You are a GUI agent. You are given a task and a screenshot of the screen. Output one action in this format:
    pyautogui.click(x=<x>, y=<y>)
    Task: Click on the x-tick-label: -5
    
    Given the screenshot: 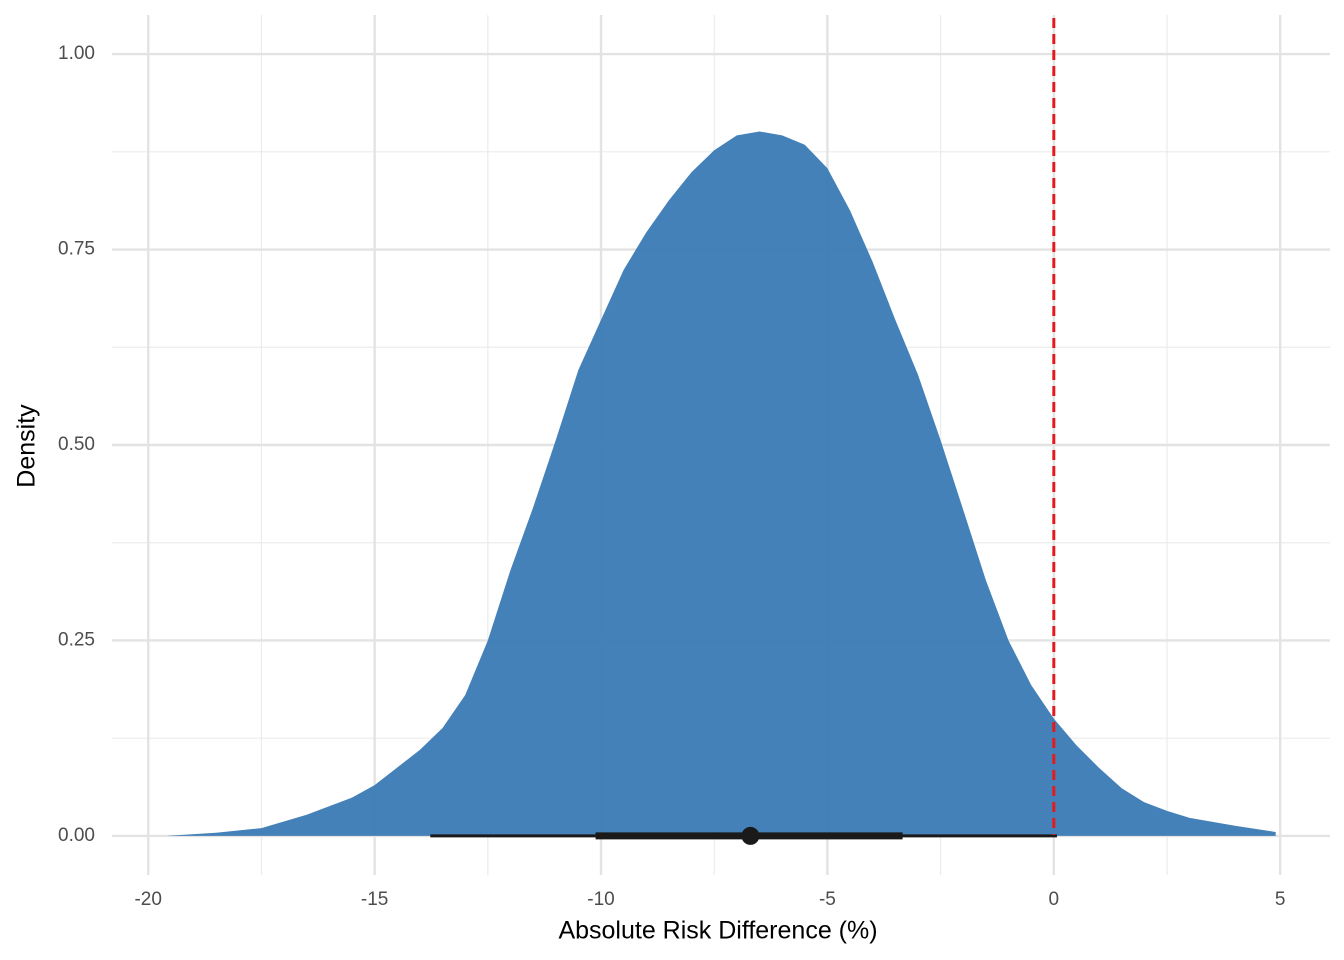 What is the action you would take?
    pyautogui.click(x=827, y=899)
    